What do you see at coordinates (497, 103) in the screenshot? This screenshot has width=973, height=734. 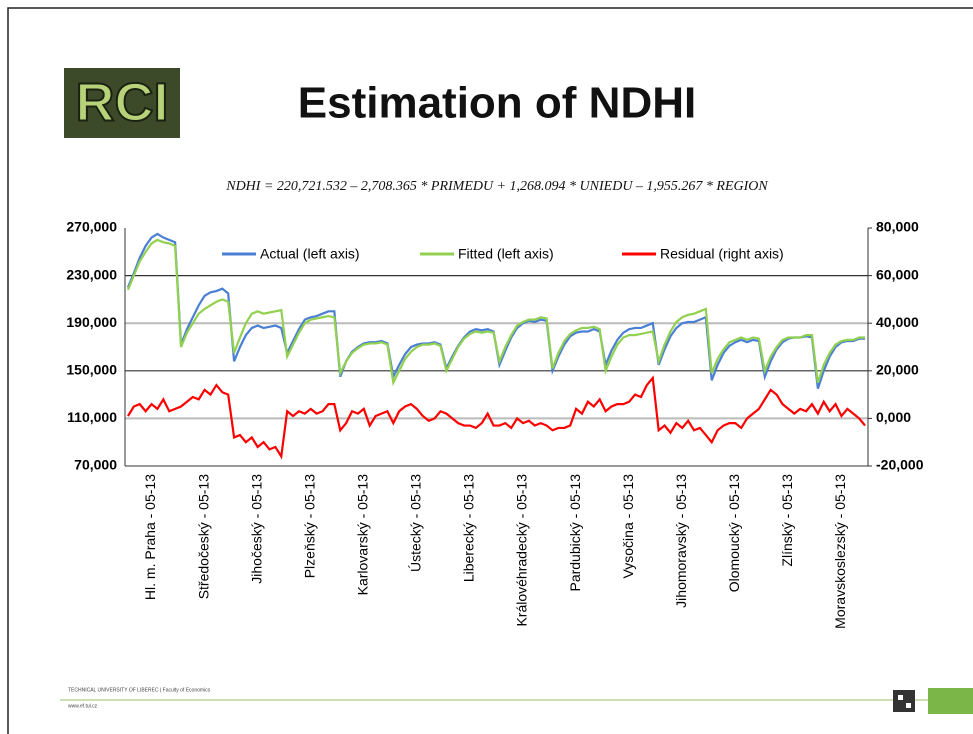 I see `slide-title: Estimation of NDHI` at bounding box center [497, 103].